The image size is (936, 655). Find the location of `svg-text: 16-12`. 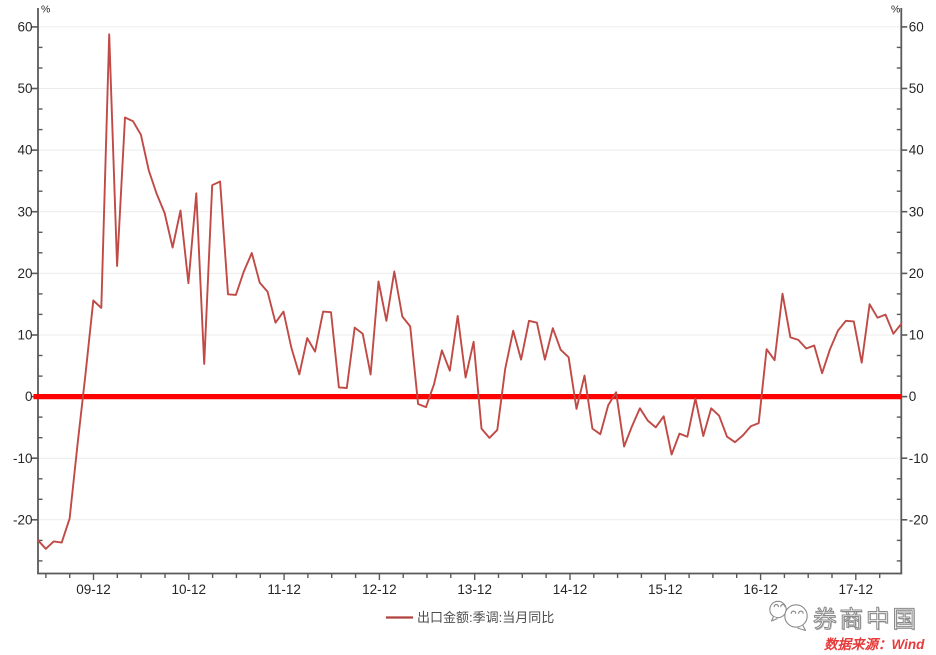

svg-text: 16-12 is located at coordinates (760, 589).